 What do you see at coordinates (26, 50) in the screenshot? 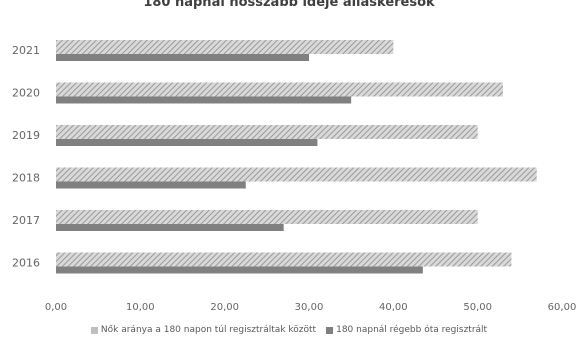
I see `y-tick-label-2021: 2021` at bounding box center [26, 50].